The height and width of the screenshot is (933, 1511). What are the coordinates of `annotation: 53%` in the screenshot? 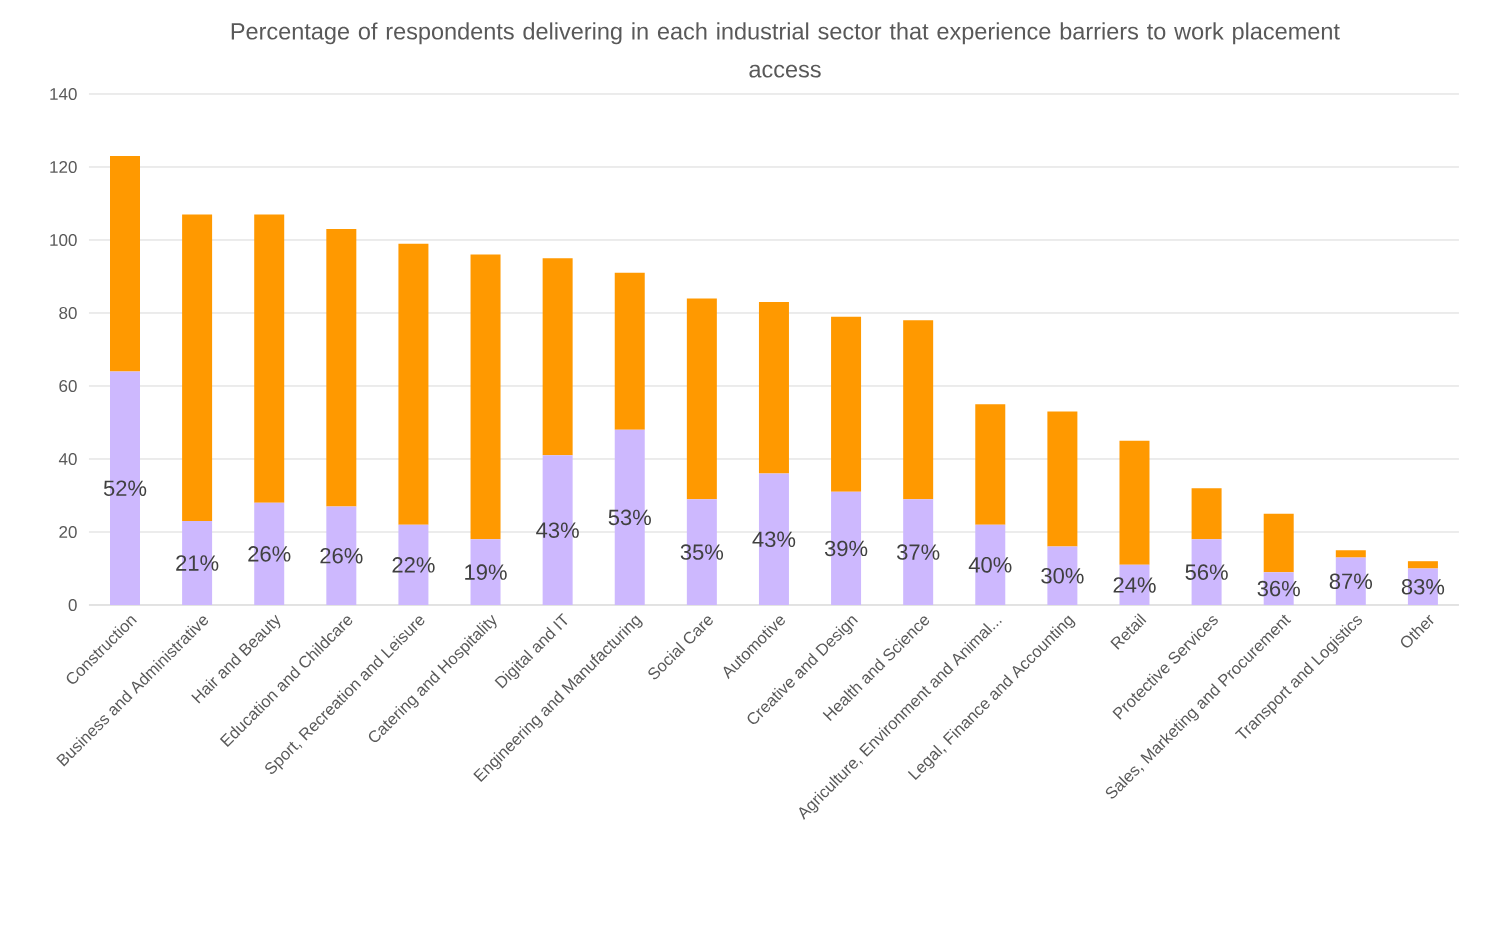 It's located at (629, 517).